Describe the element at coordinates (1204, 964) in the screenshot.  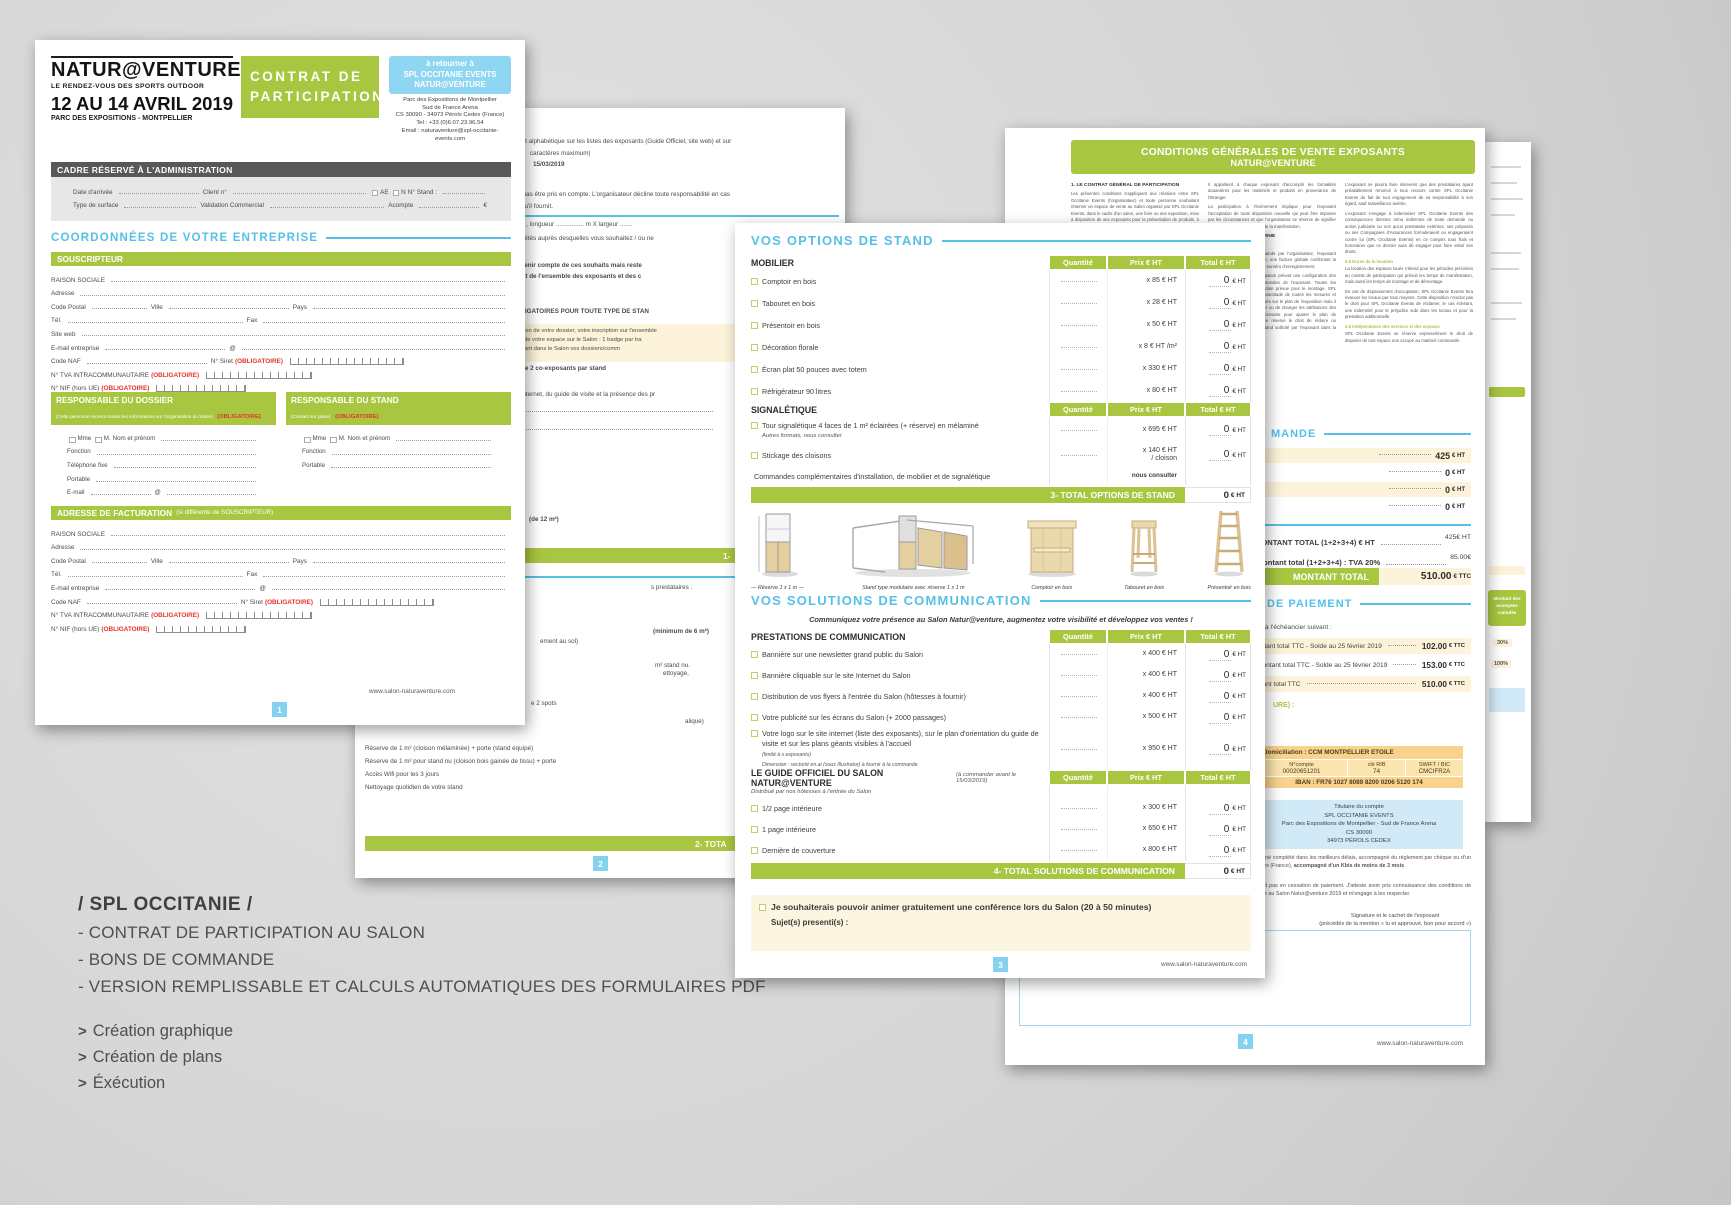
I see `p3-footer-url: www.salon-naturaventure.com` at that location.